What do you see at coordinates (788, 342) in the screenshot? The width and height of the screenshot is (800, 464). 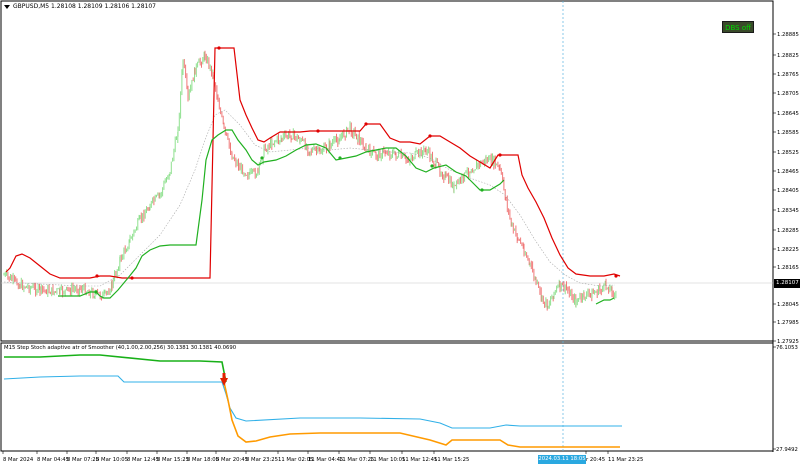 I see `price-axis-label: 1.27925` at bounding box center [788, 342].